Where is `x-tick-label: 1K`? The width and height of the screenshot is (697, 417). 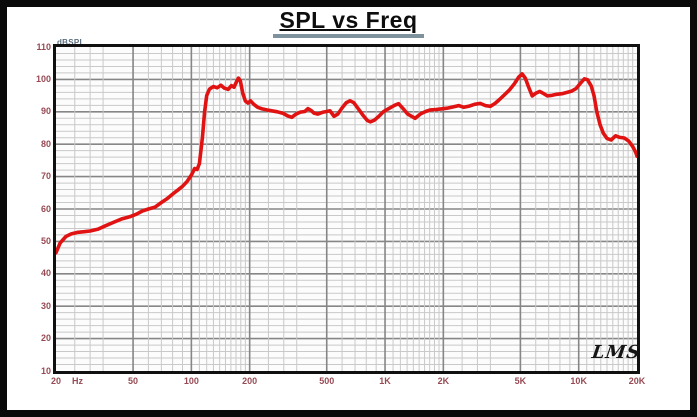
x-tick-label: 1K is located at coordinates (385, 381).